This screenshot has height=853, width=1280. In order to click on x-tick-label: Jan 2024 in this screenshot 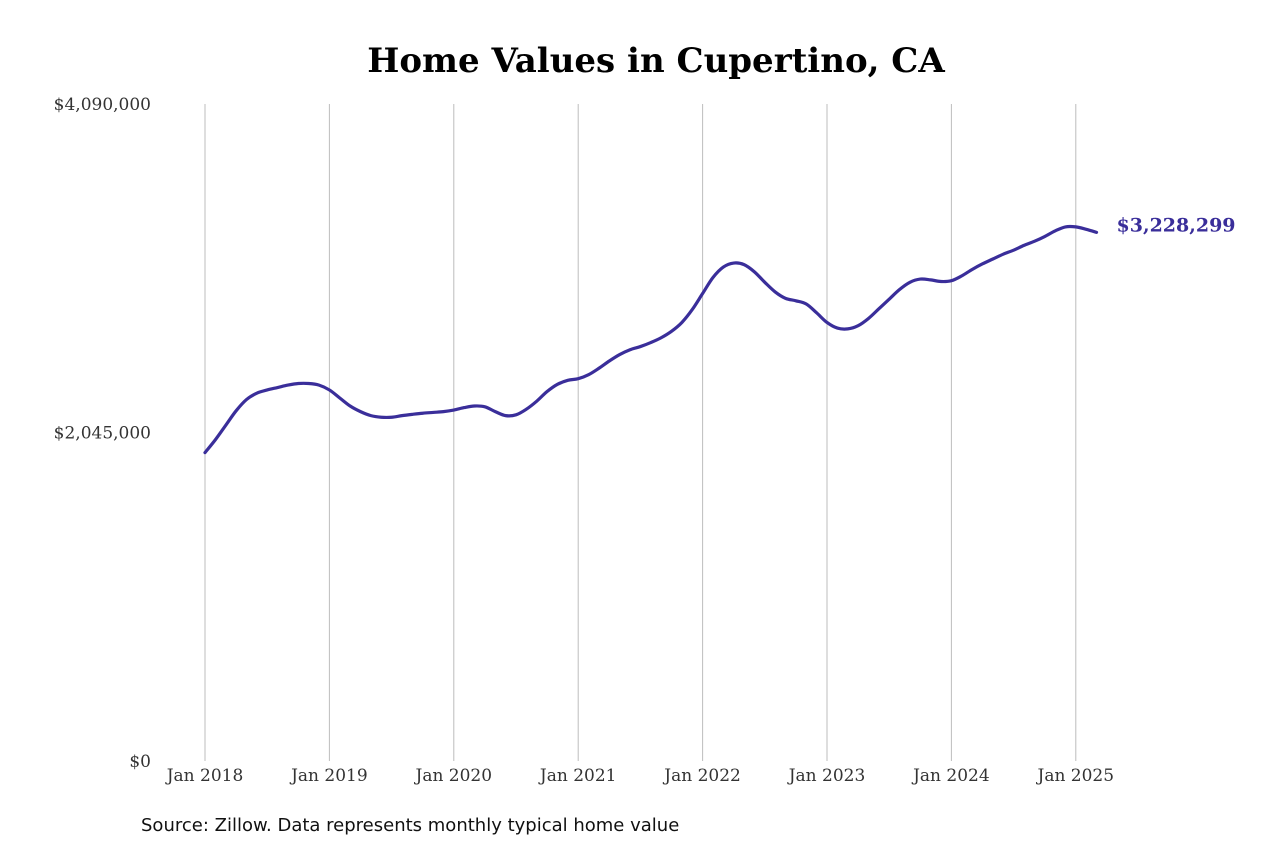, I will do `click(950, 776)`.